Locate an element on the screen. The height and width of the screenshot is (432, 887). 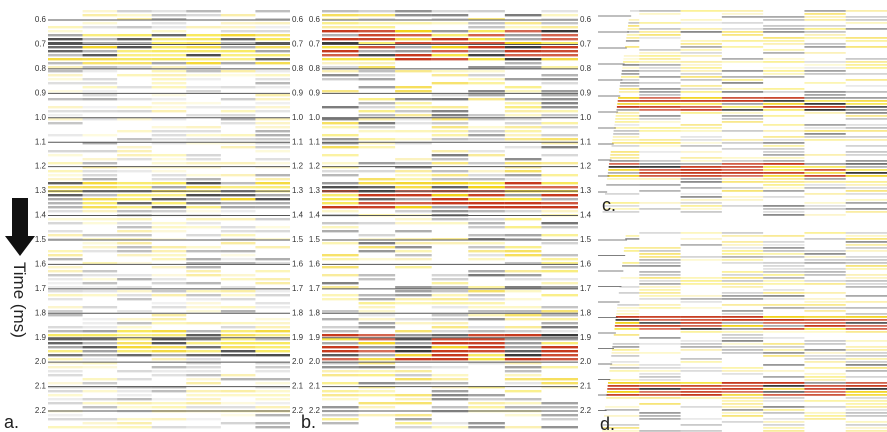
tick-label: 1.6 is located at coordinates (298, 263).